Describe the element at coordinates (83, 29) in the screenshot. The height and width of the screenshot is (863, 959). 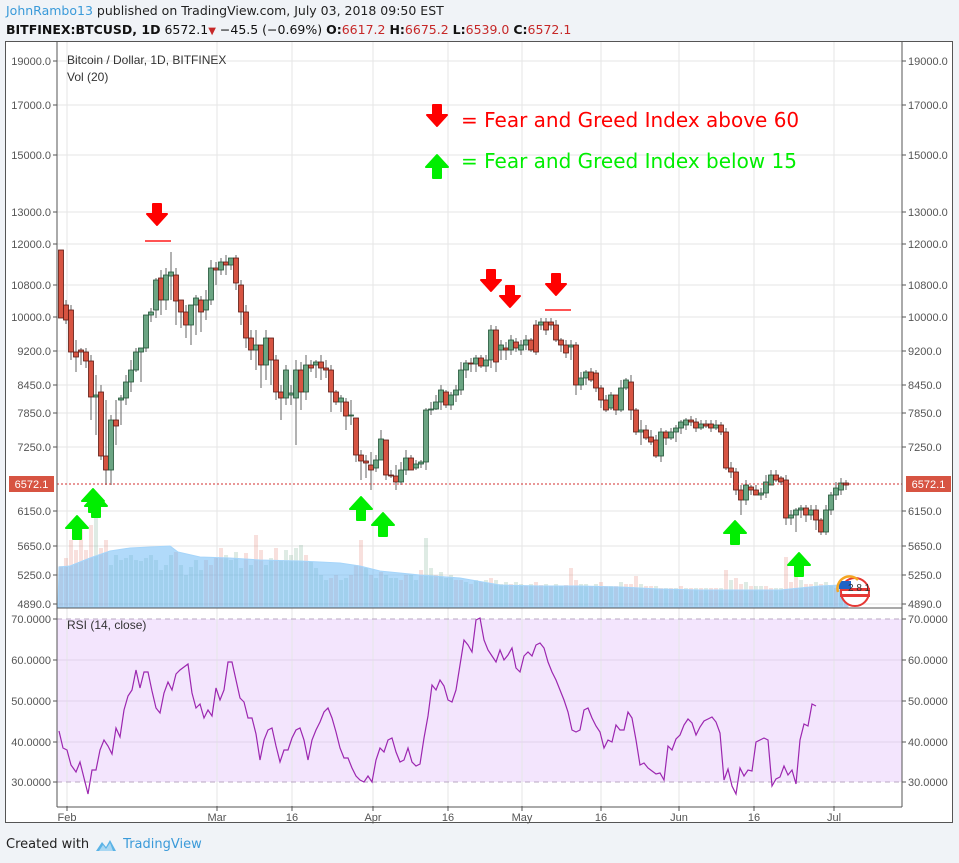
I see `symbol-name: BITFINEX:BTCUSD, 1D` at that location.